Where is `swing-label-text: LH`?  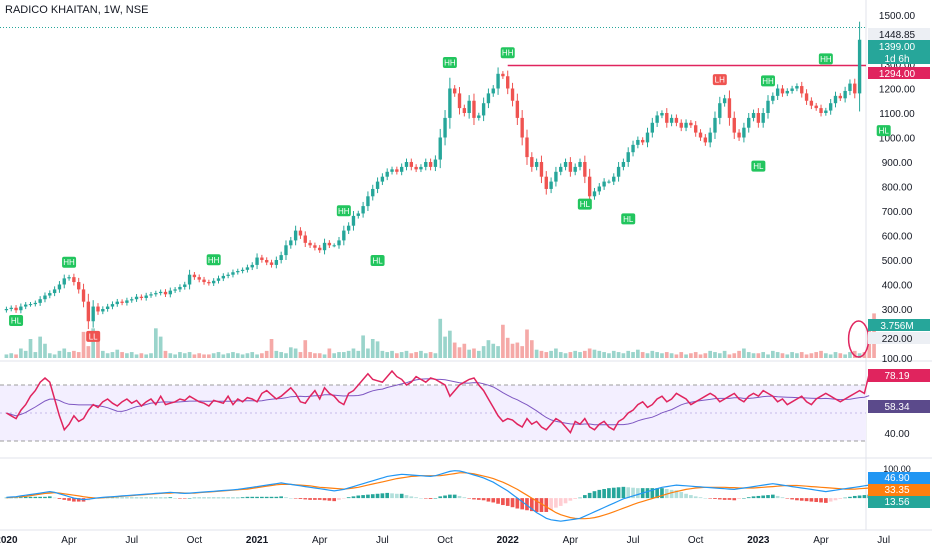
swing-label-text: LH is located at coordinates (720, 80).